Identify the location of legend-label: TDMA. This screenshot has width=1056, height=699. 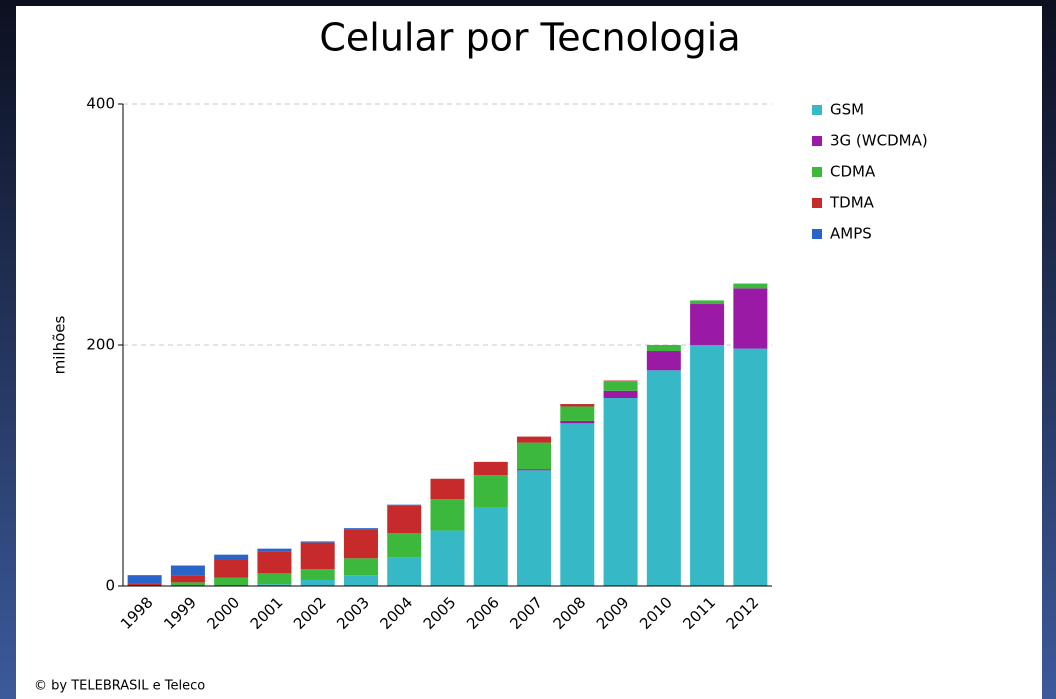
(852, 203).